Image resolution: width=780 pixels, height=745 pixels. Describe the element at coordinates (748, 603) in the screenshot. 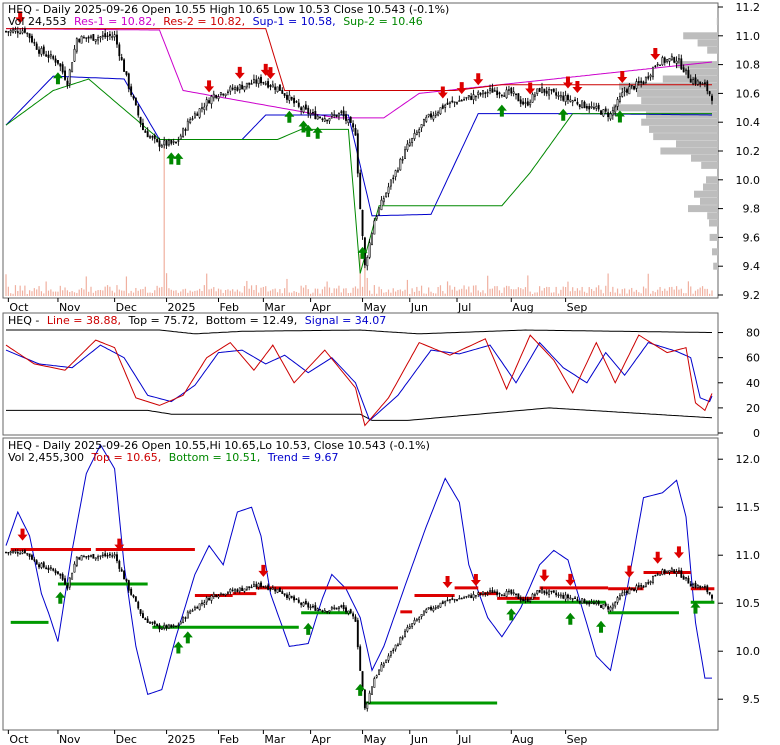

I see `y-tick-label: 10.5` at that location.